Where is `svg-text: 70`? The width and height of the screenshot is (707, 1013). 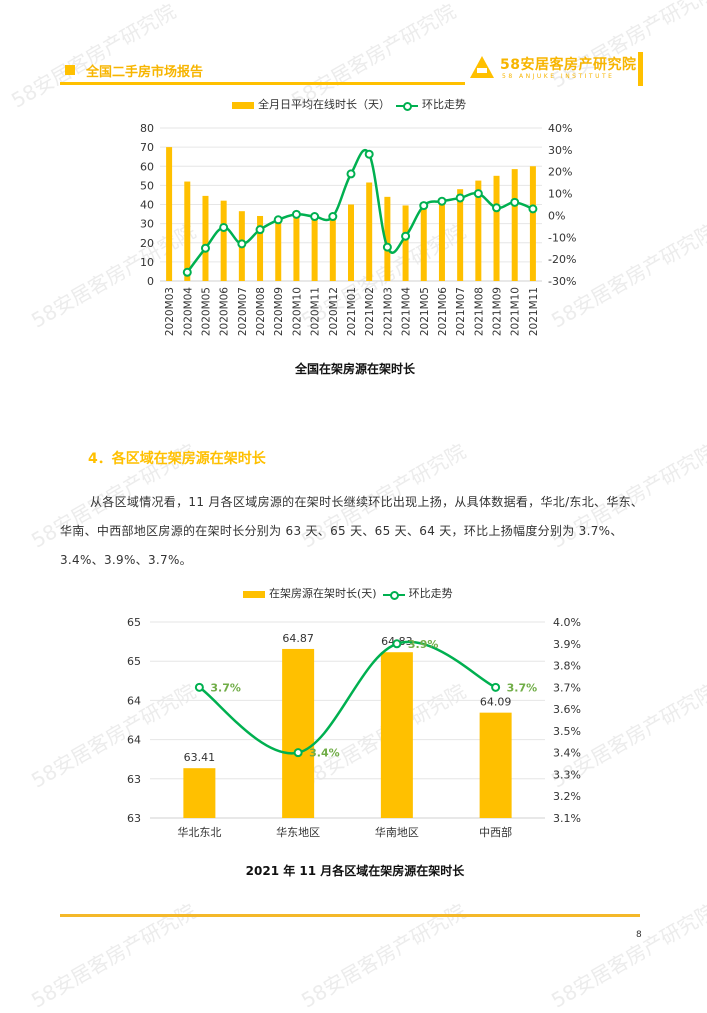 svg-text: 70 is located at coordinates (147, 147).